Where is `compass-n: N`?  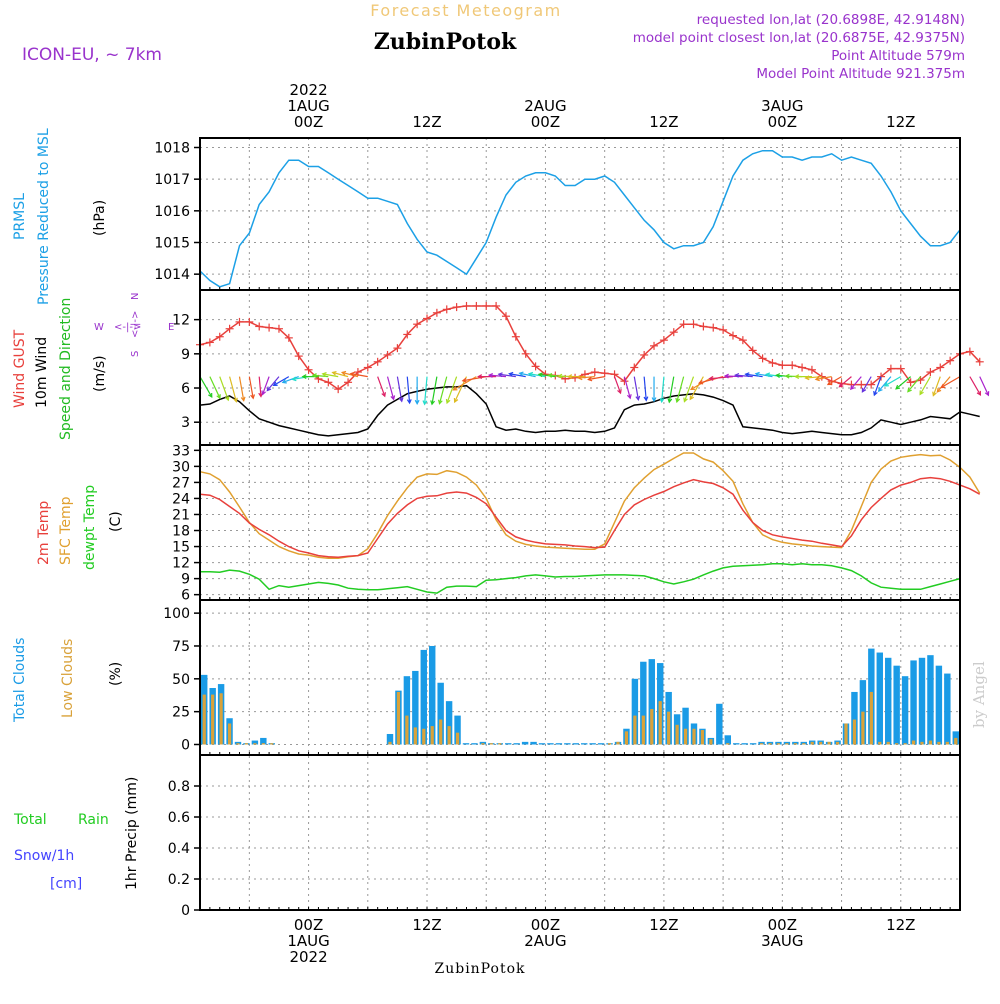
compass-n: N is located at coordinates (135, 296).